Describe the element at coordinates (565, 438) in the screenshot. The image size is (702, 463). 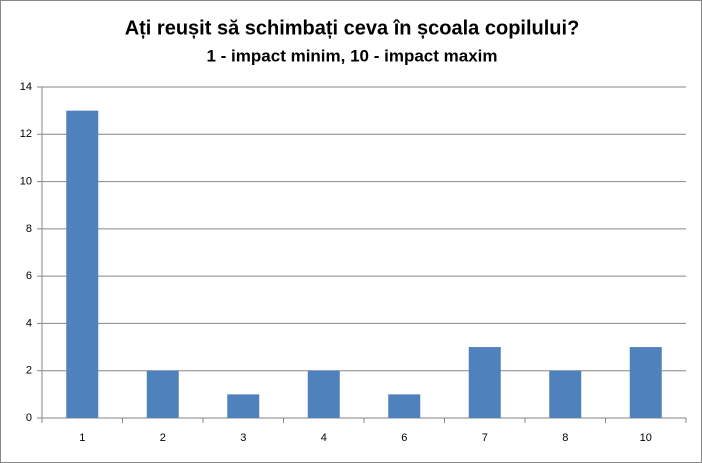
I see `x-tick-label: 8` at that location.